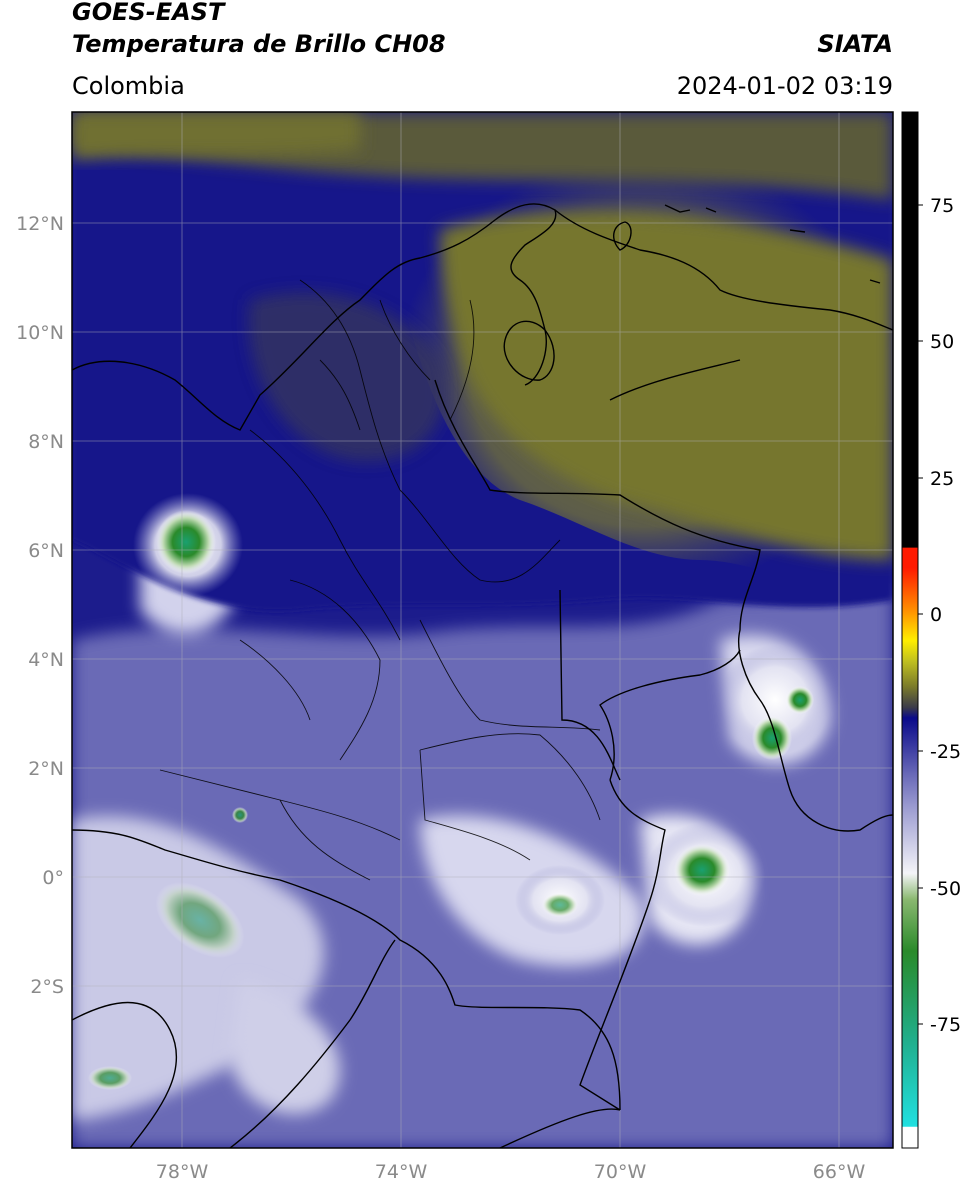 Image resolution: width=966 pixels, height=1190 pixels. Describe the element at coordinates (942, 206) in the screenshot. I see `colorbar-label: 75` at that location.